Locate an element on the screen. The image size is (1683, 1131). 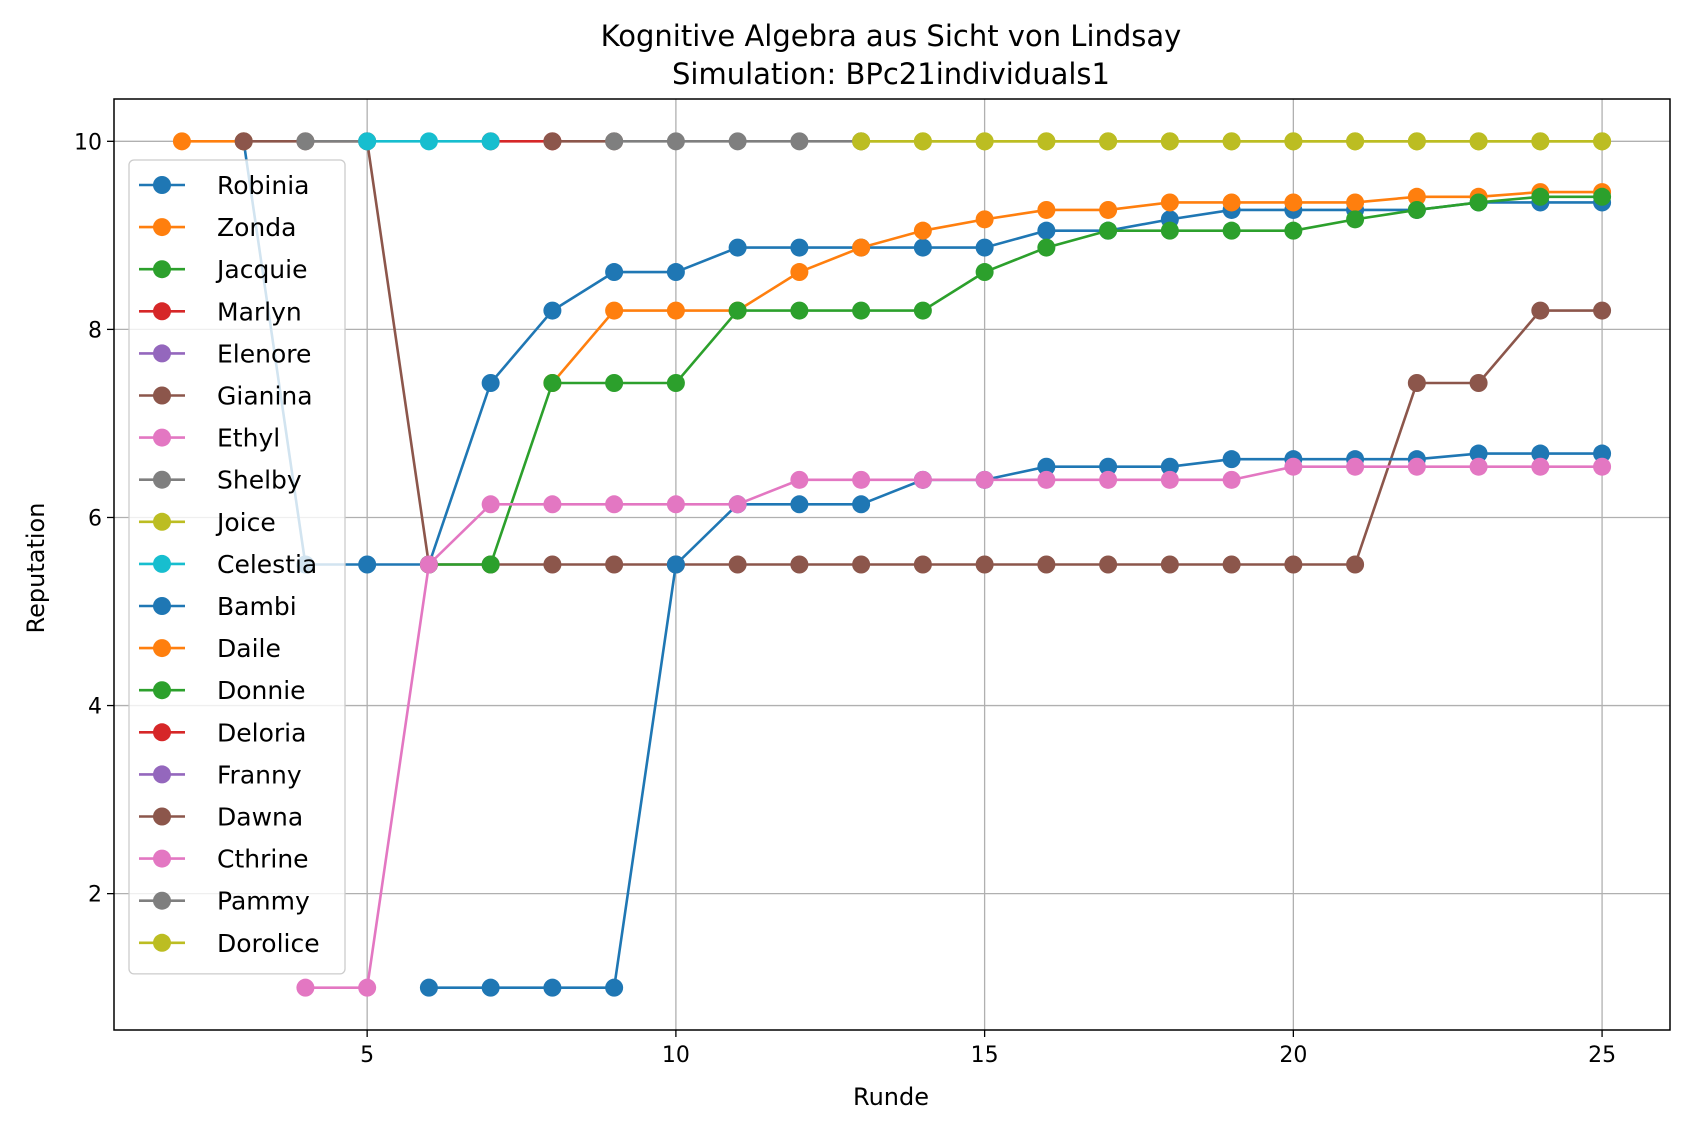
legend-label-shelby: Shelby is located at coordinates (259, 480).